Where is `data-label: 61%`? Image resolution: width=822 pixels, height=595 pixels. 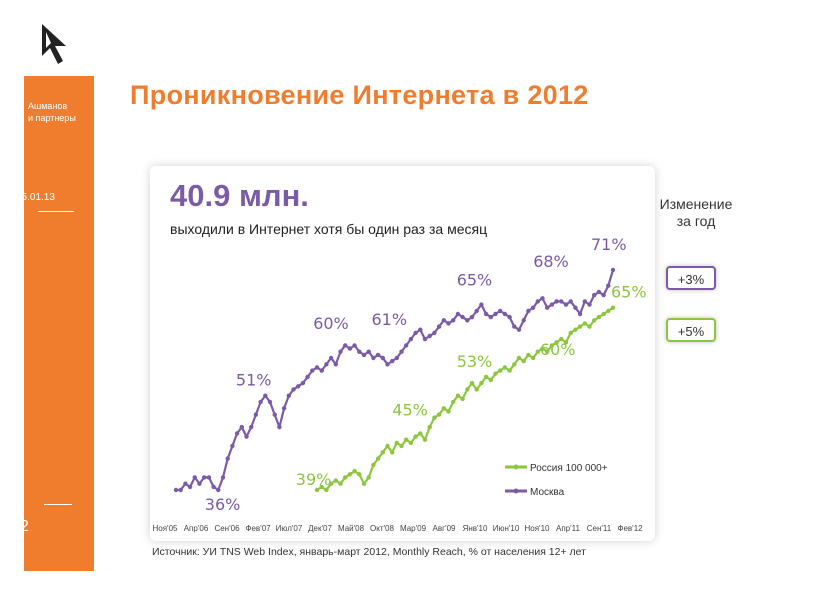 data-label: 61% is located at coordinates (390, 319).